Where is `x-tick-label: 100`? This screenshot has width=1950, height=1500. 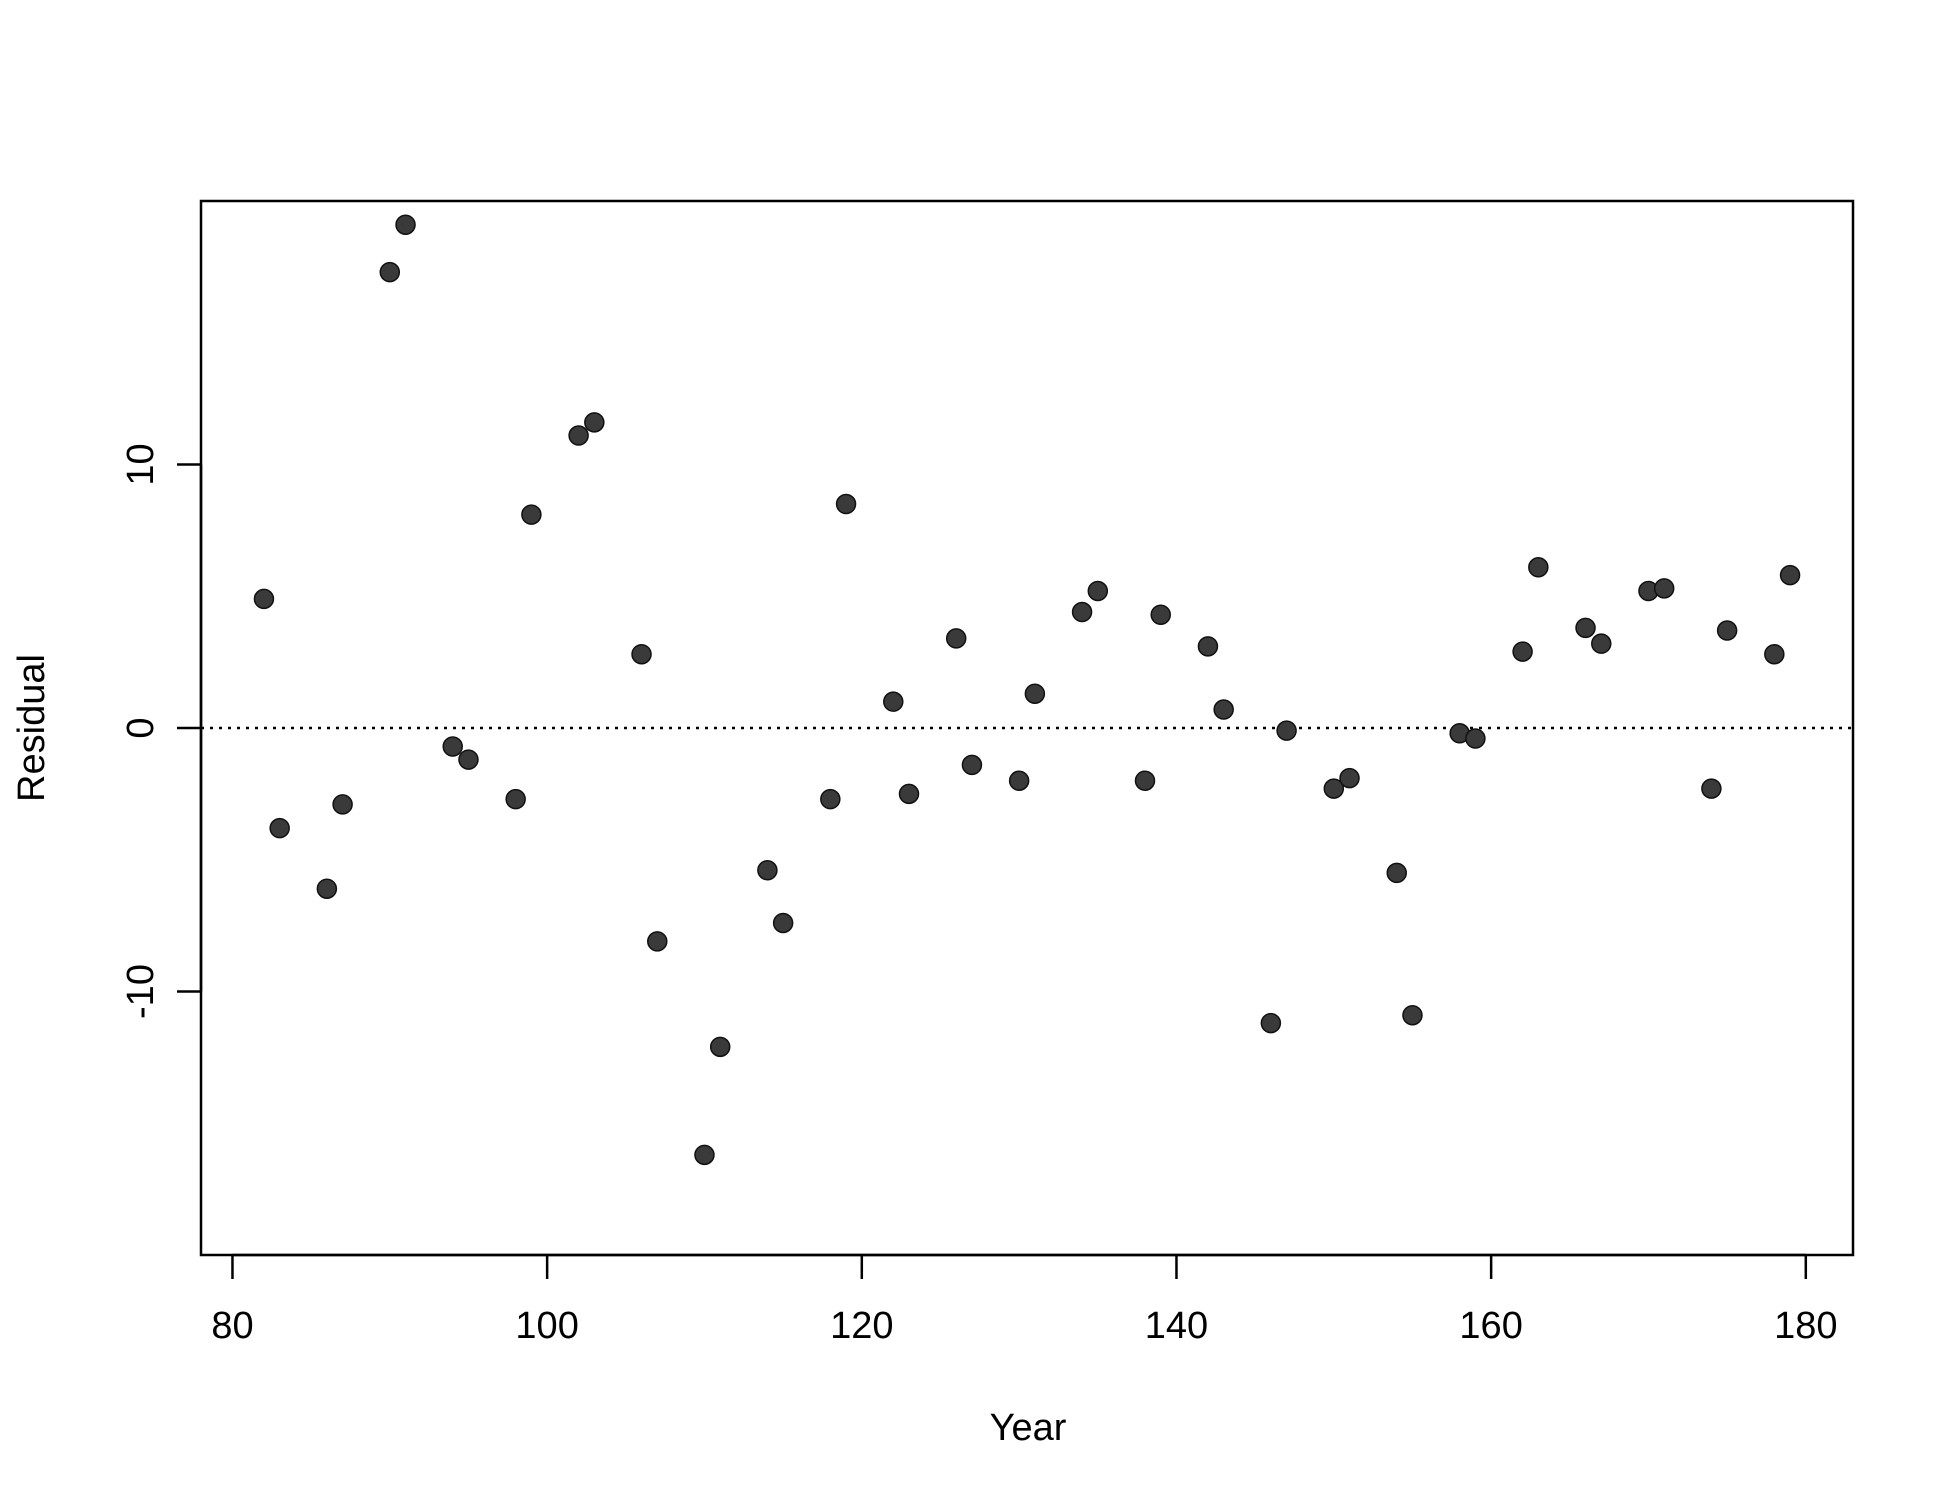 x-tick-label: 100 is located at coordinates (546, 1326).